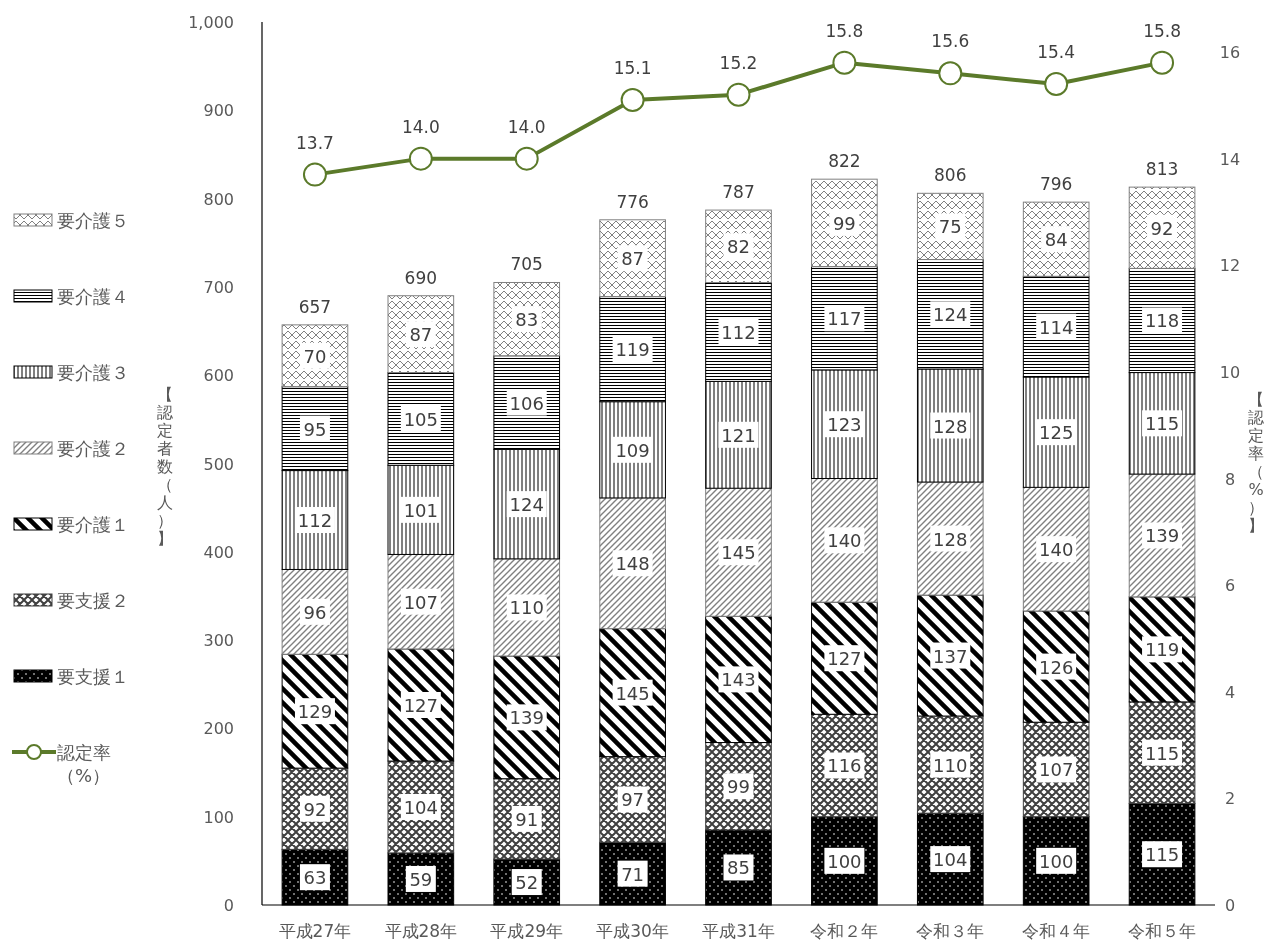  What do you see at coordinates (1162, 424) in the screenshot?
I see `data-label: 115` at bounding box center [1162, 424].